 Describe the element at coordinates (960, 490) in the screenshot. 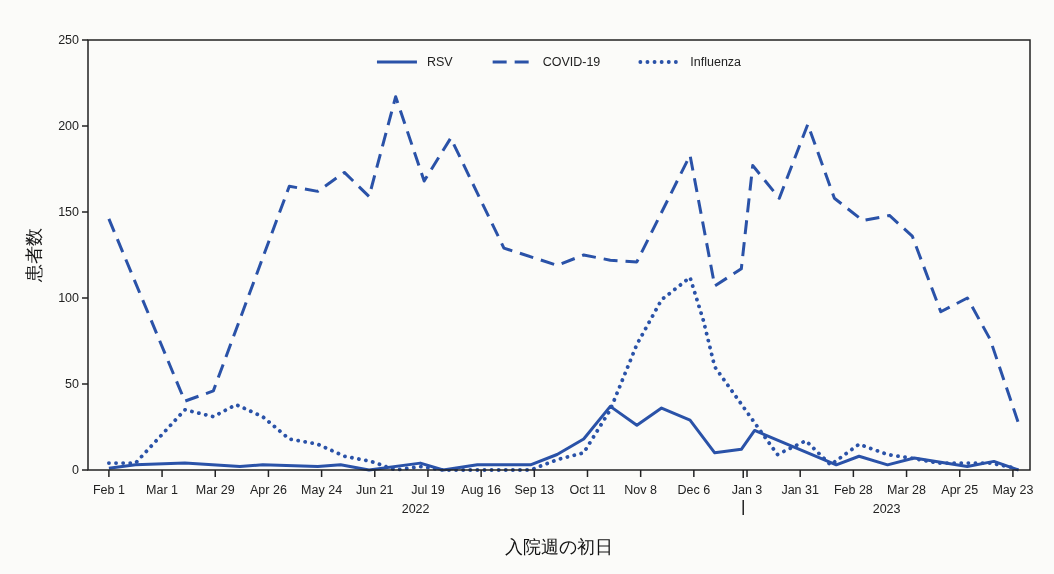

I see `x-tick-label: Apr 25` at that location.